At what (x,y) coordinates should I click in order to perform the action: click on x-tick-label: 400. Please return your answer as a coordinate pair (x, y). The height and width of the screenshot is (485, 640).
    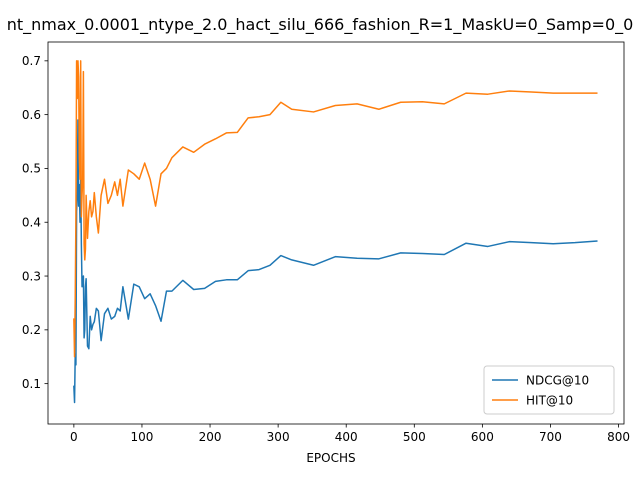
    Looking at the image, I should click on (346, 437).